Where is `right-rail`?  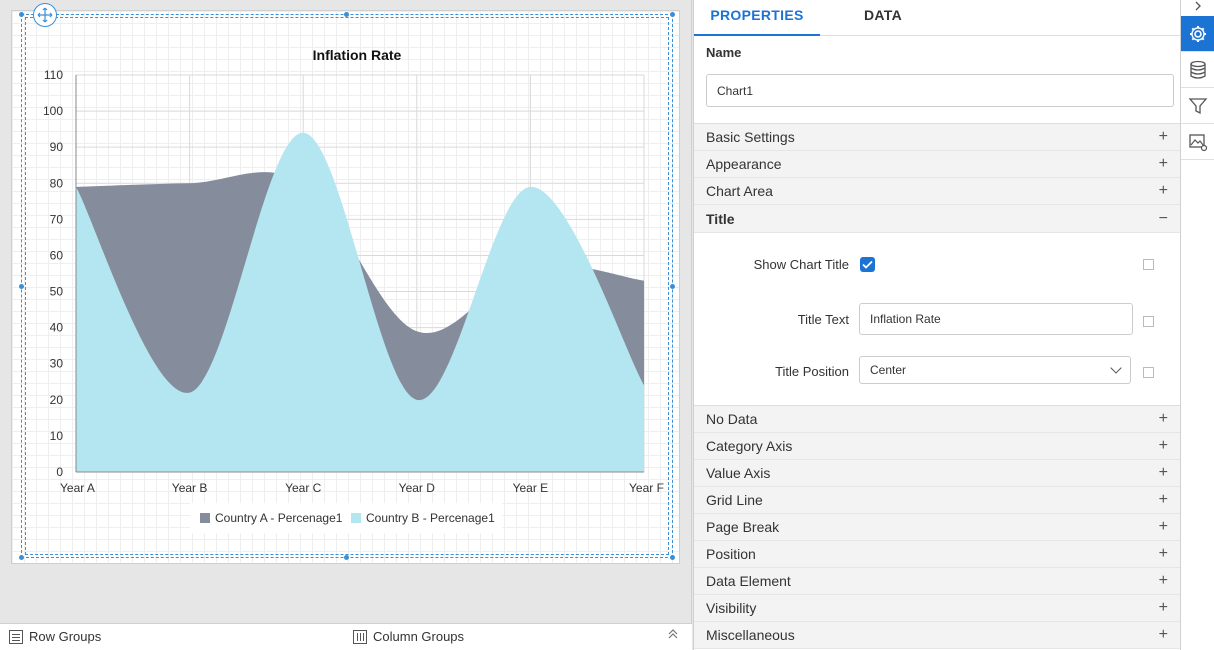 right-rail is located at coordinates (1197, 325).